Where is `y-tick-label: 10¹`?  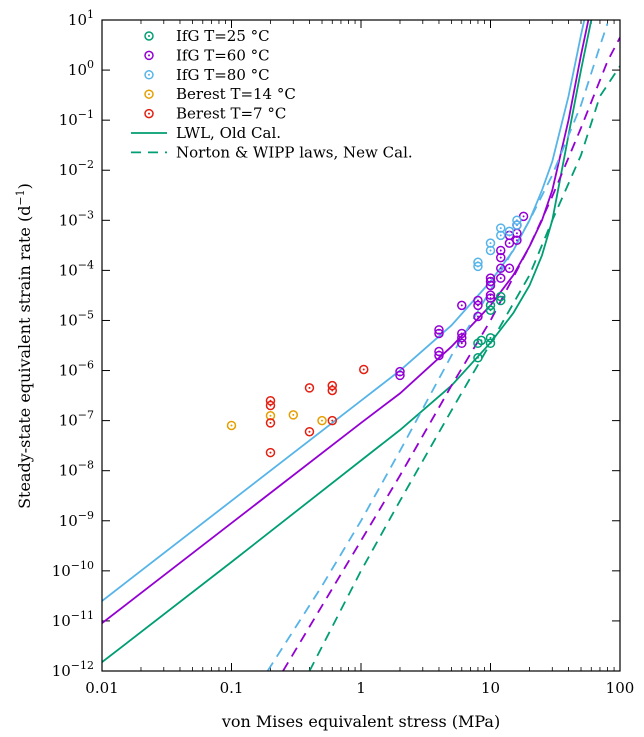
y-tick-label: 10¹ is located at coordinates (81, 18).